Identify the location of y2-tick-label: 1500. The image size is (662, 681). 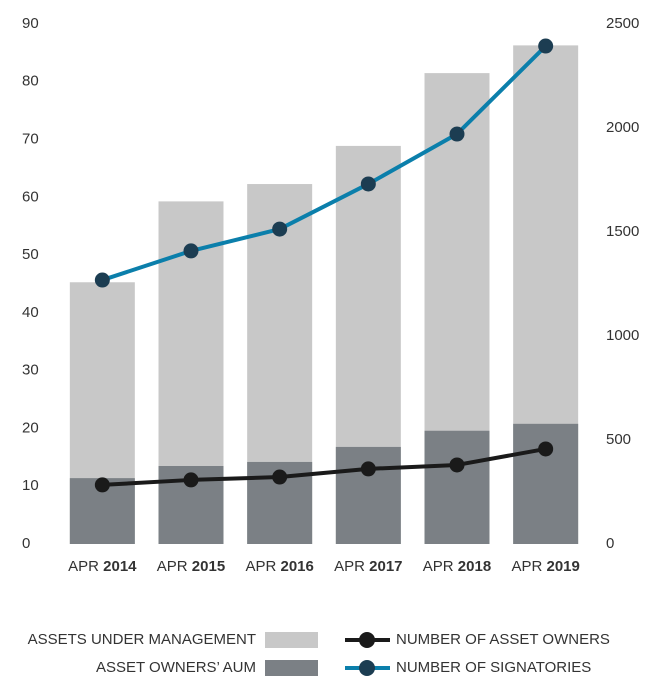
(622, 231).